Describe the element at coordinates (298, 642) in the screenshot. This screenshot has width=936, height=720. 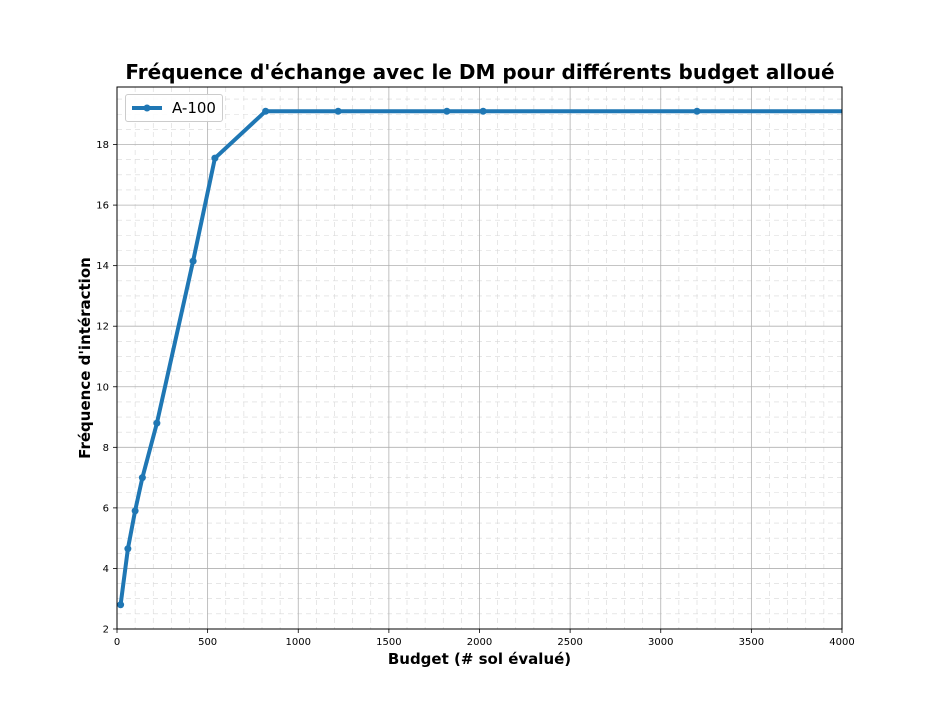
I see `x-tick-label: 1000` at that location.